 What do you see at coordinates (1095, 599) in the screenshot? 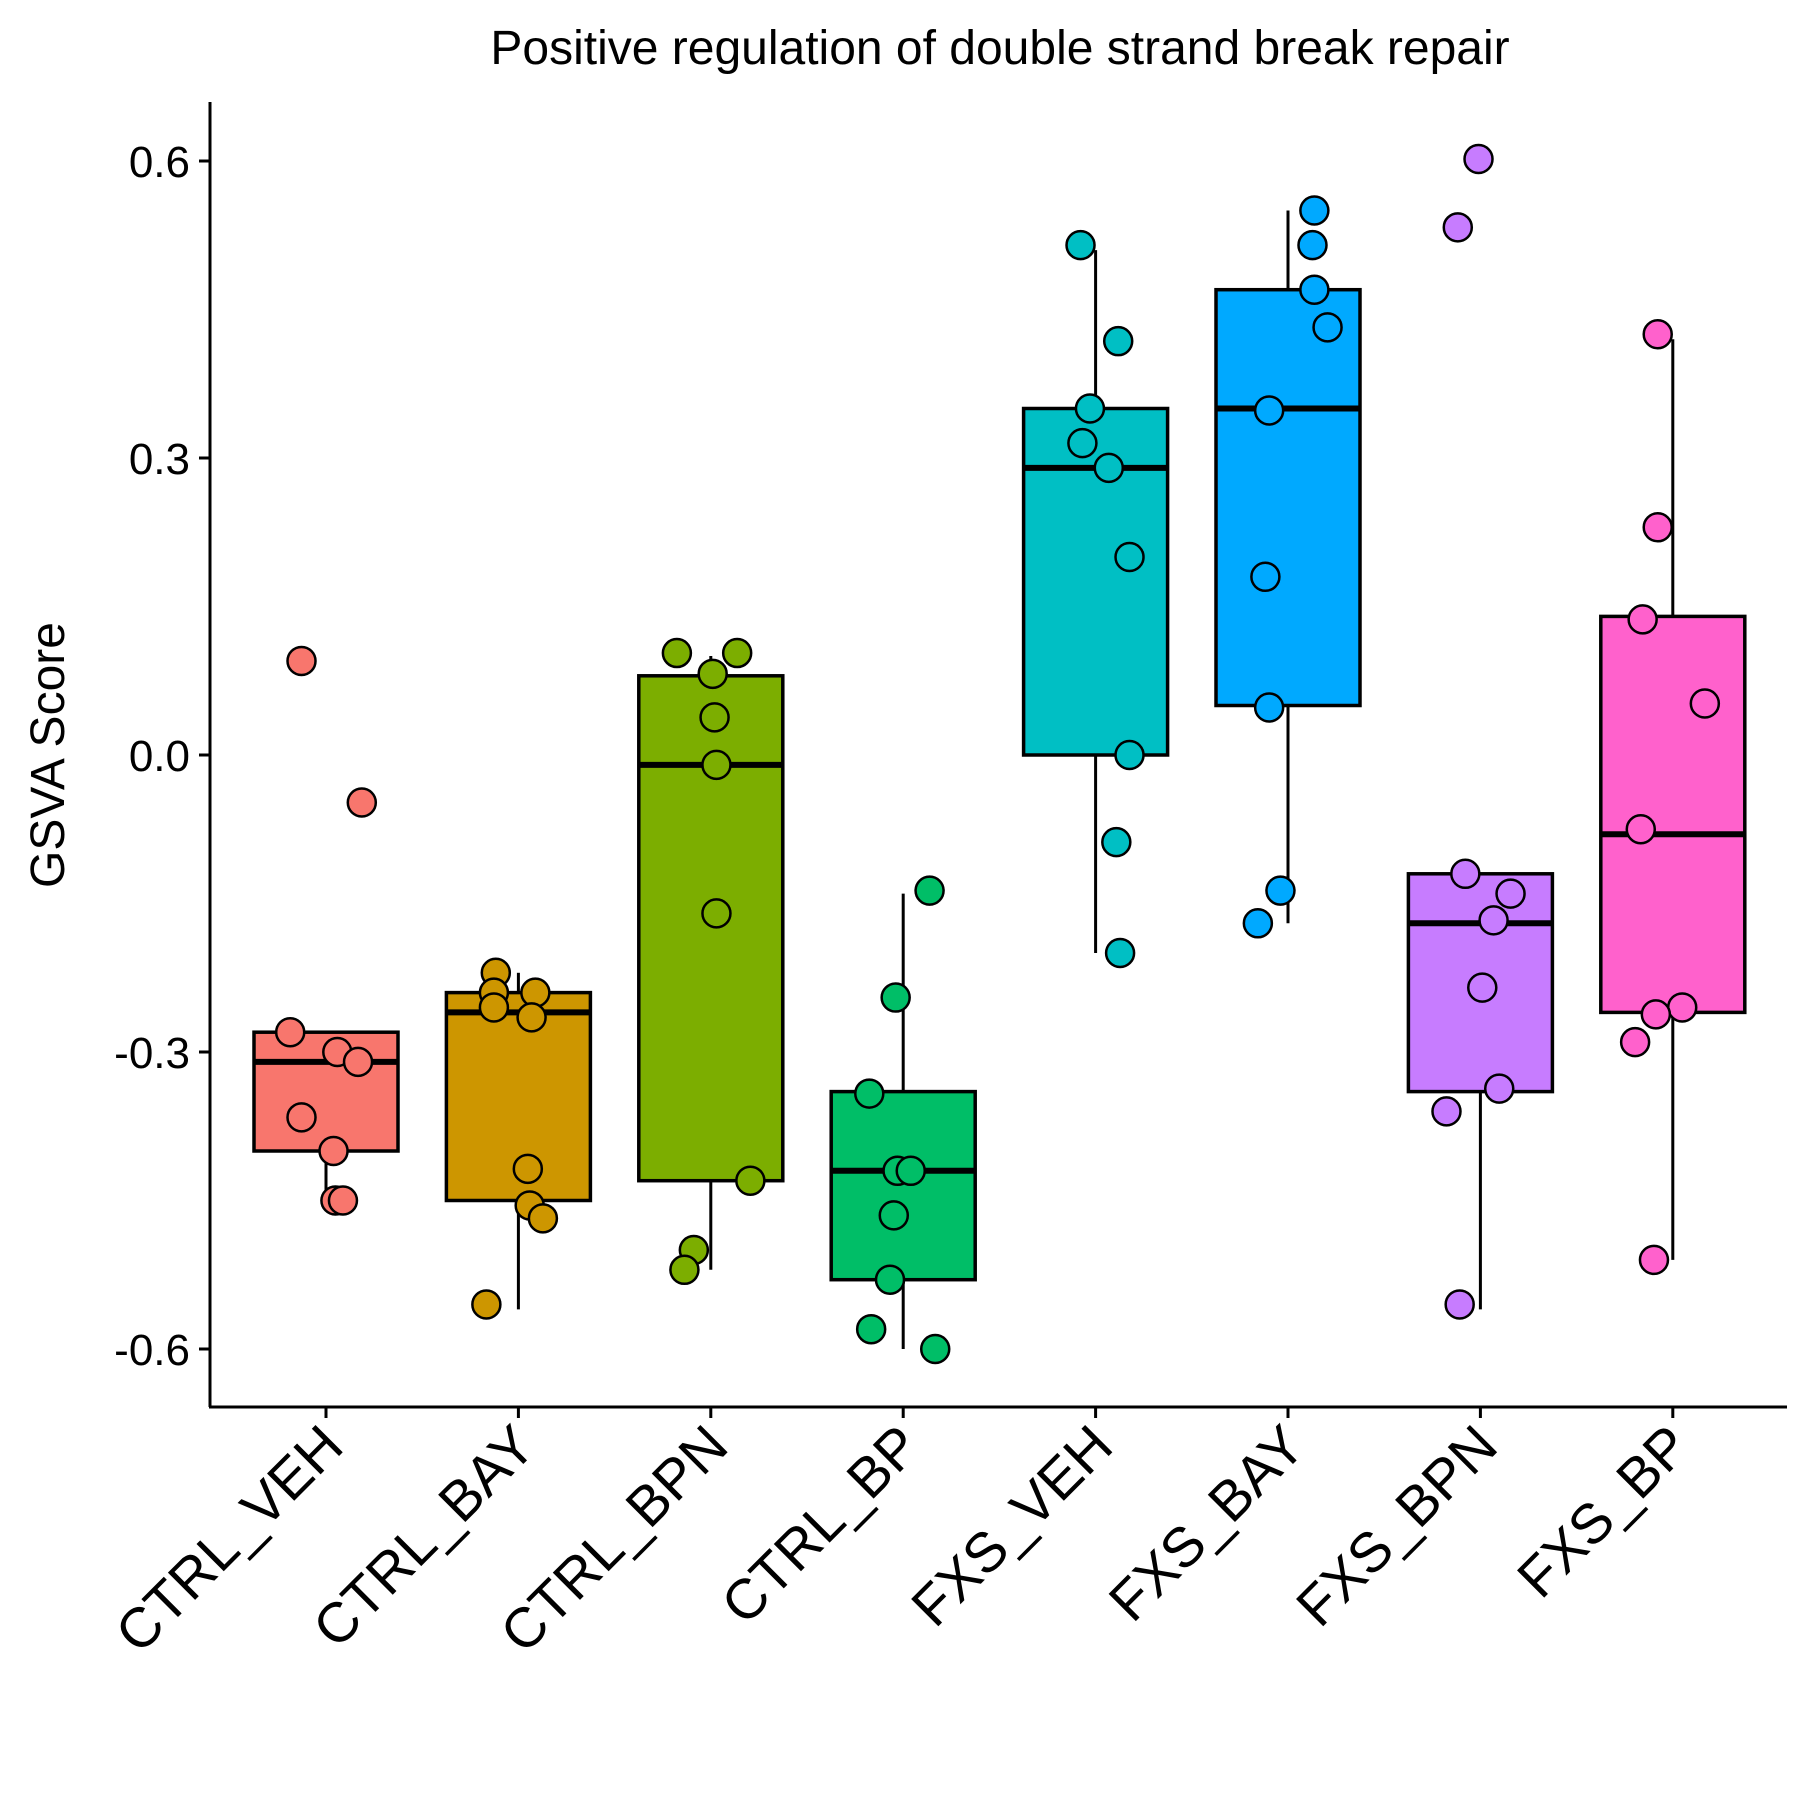
I see `box-group-fxs-veh` at bounding box center [1095, 599].